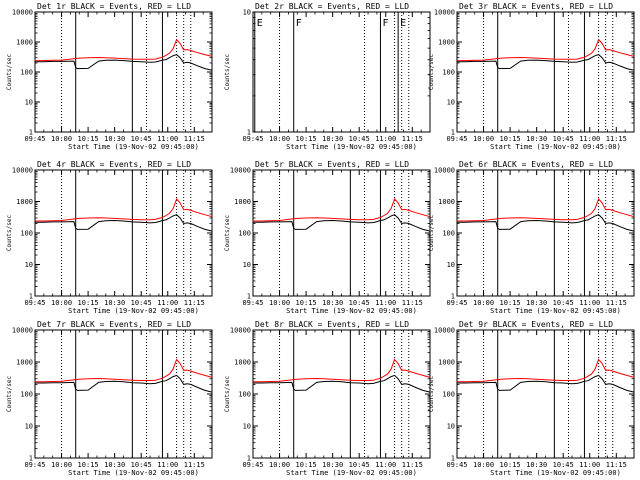  I want to click on panel-6-ytick-label: 1, so click(453, 297).